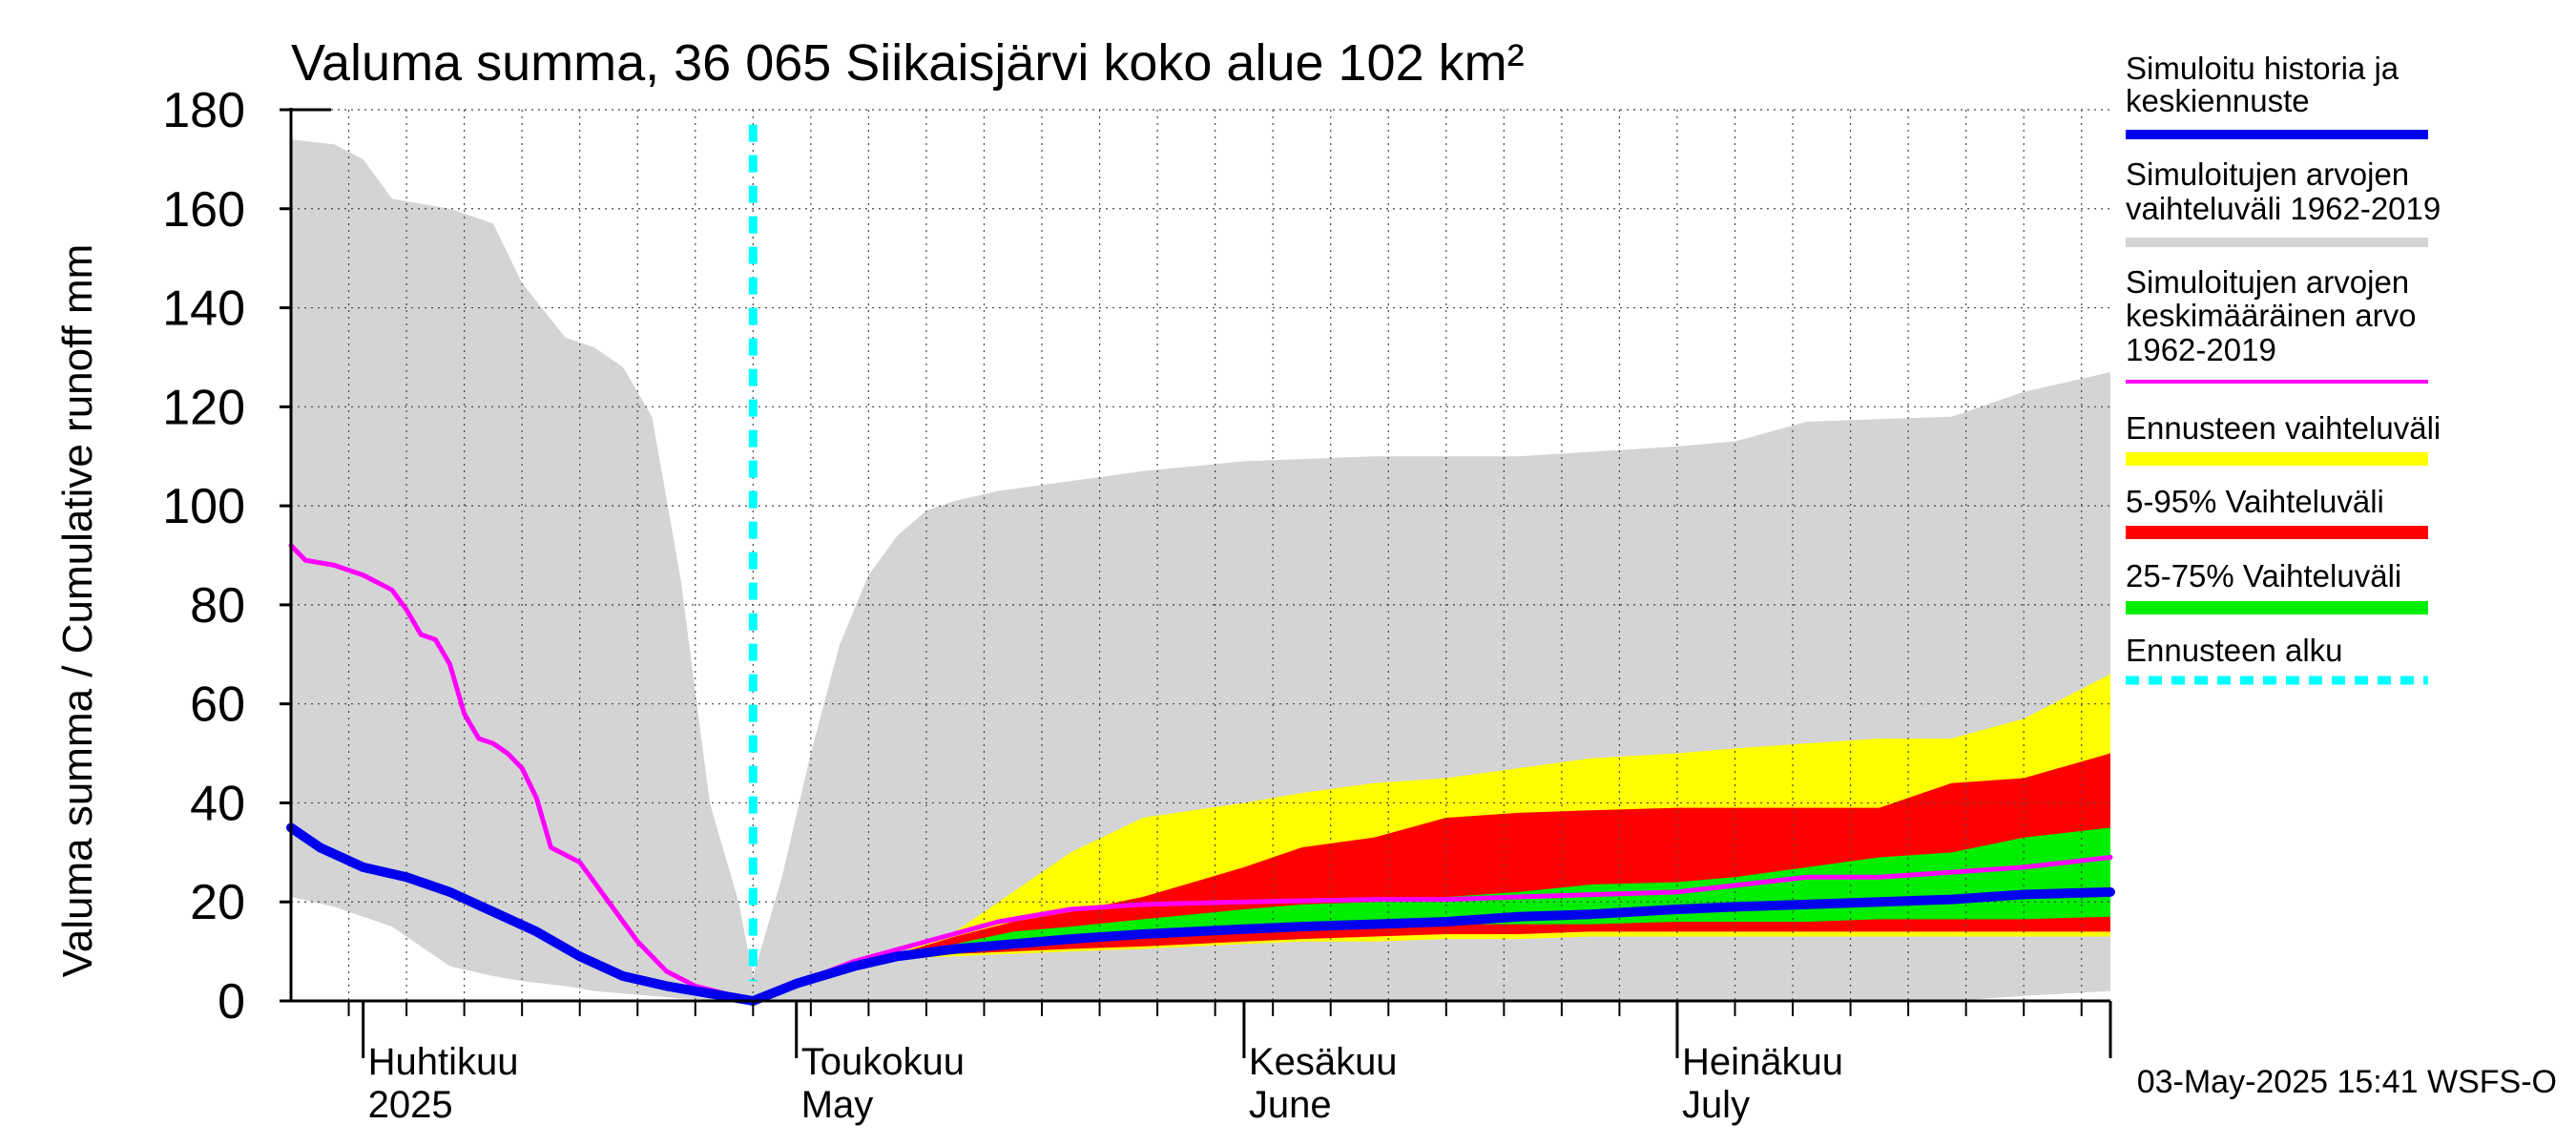 Image resolution: width=2576 pixels, height=1145 pixels. I want to click on y-tick-label: 0, so click(231, 1002).